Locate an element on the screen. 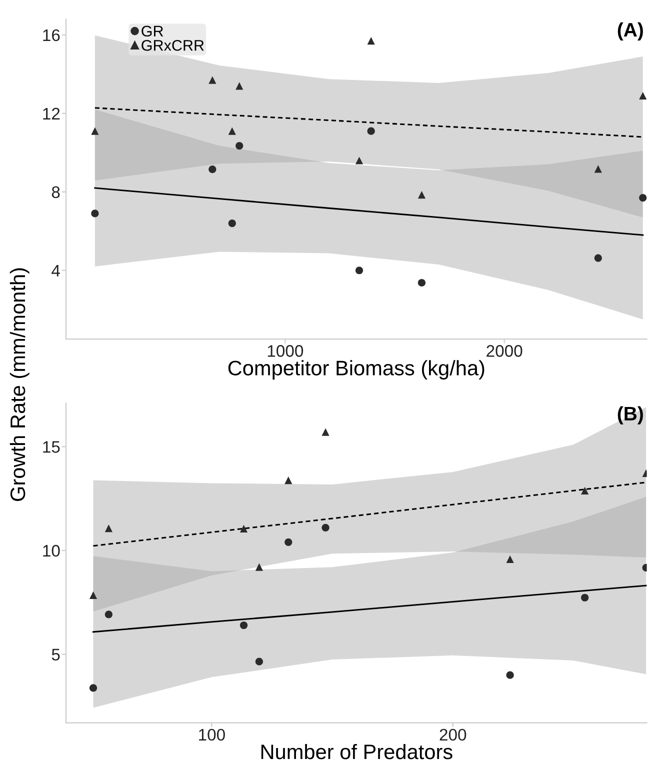  x-tick-label: 100 is located at coordinates (212, 734).